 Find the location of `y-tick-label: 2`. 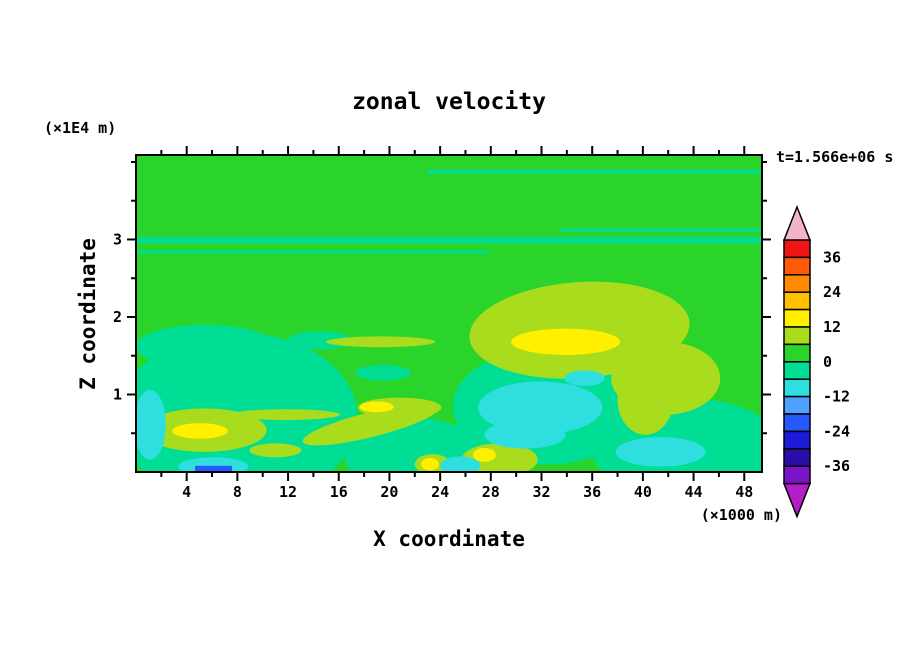

y-tick-label: 2 is located at coordinates (117, 317).